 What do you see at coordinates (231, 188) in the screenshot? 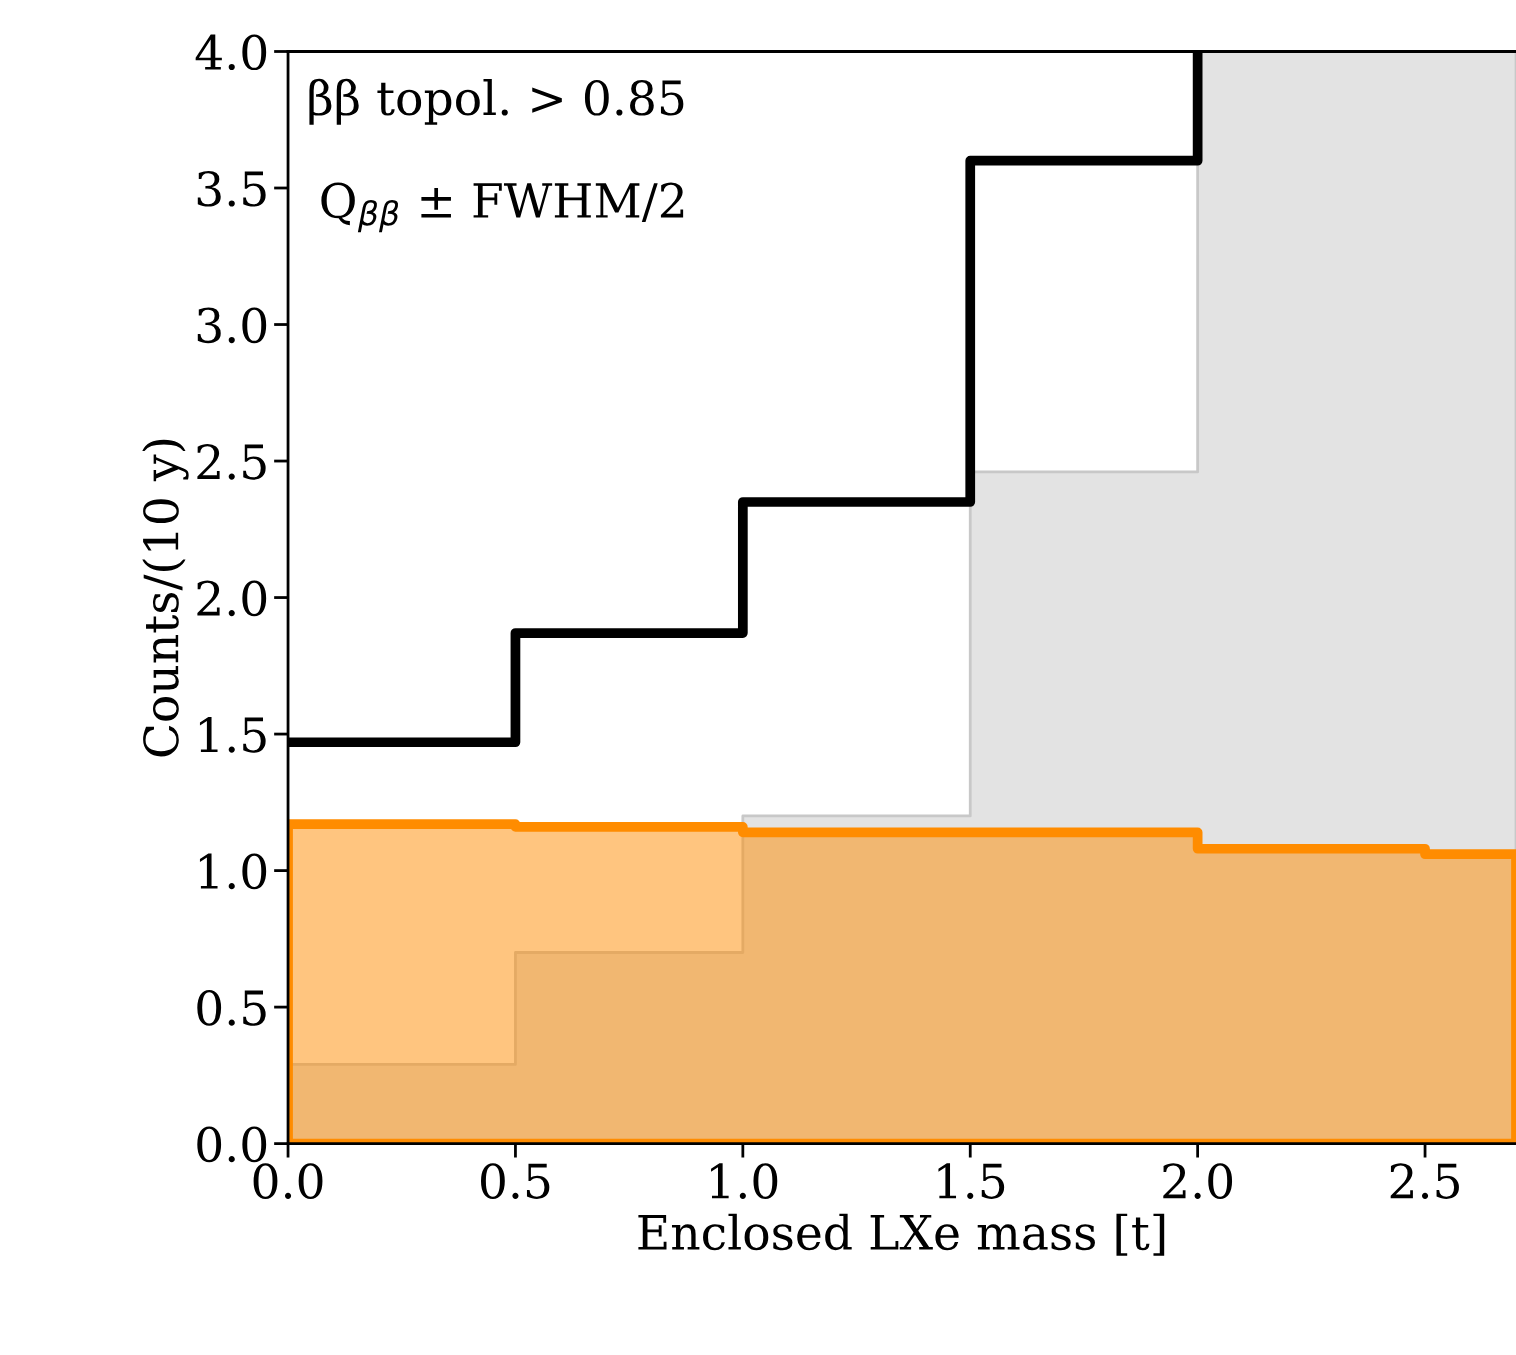
I see `y-tick-label: 3.5` at bounding box center [231, 188].